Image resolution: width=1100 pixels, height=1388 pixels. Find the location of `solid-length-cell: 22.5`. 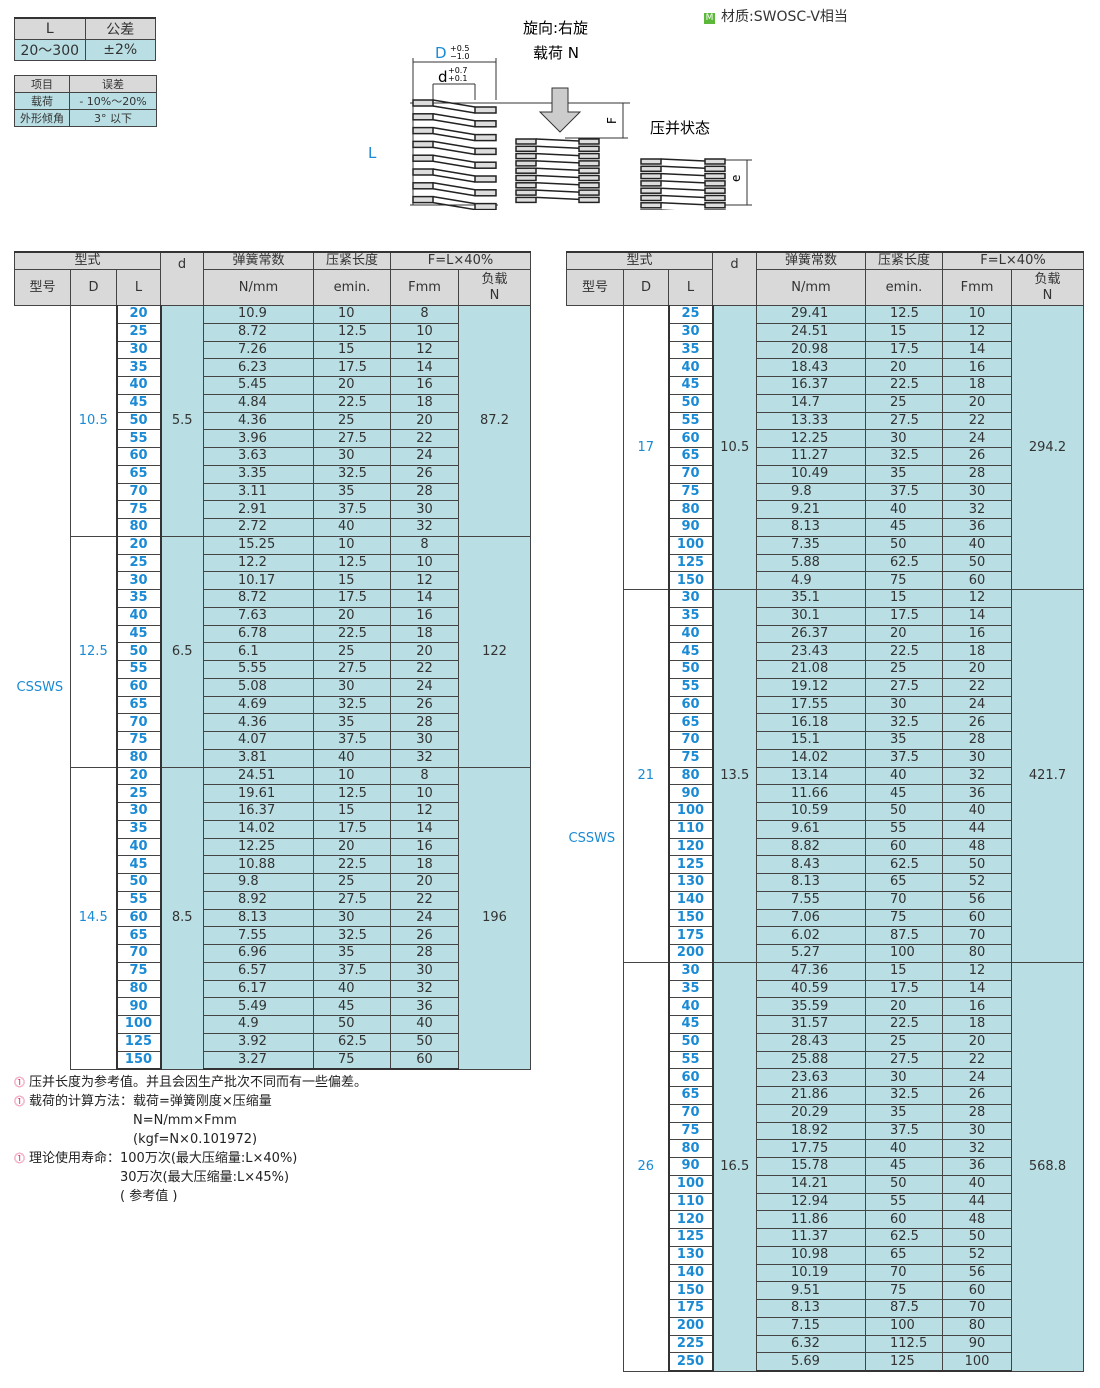

solid-length-cell: 22.5 is located at coordinates (352, 864).